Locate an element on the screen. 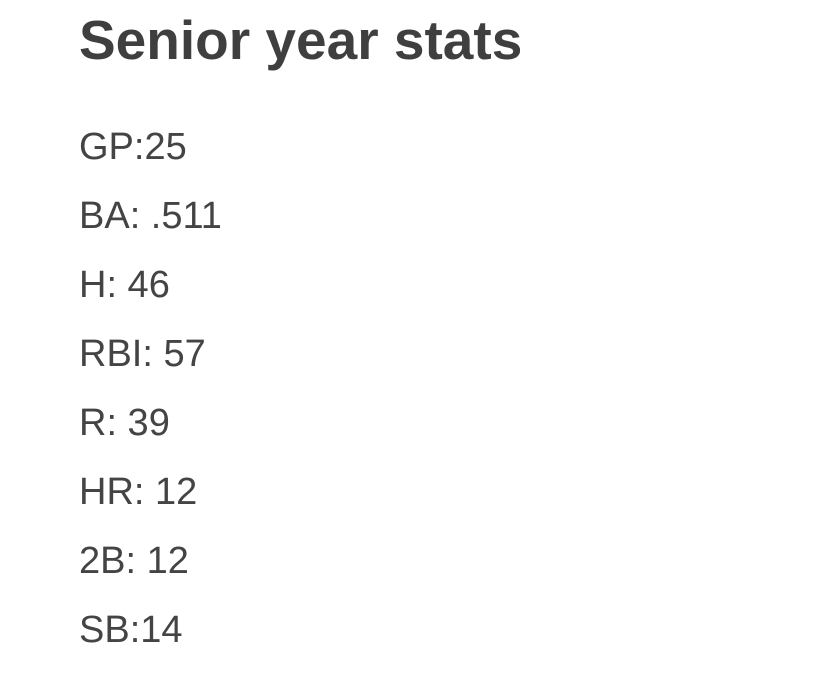 The width and height of the screenshot is (839, 677). stat-line: BA: .511 is located at coordinates (150, 216).